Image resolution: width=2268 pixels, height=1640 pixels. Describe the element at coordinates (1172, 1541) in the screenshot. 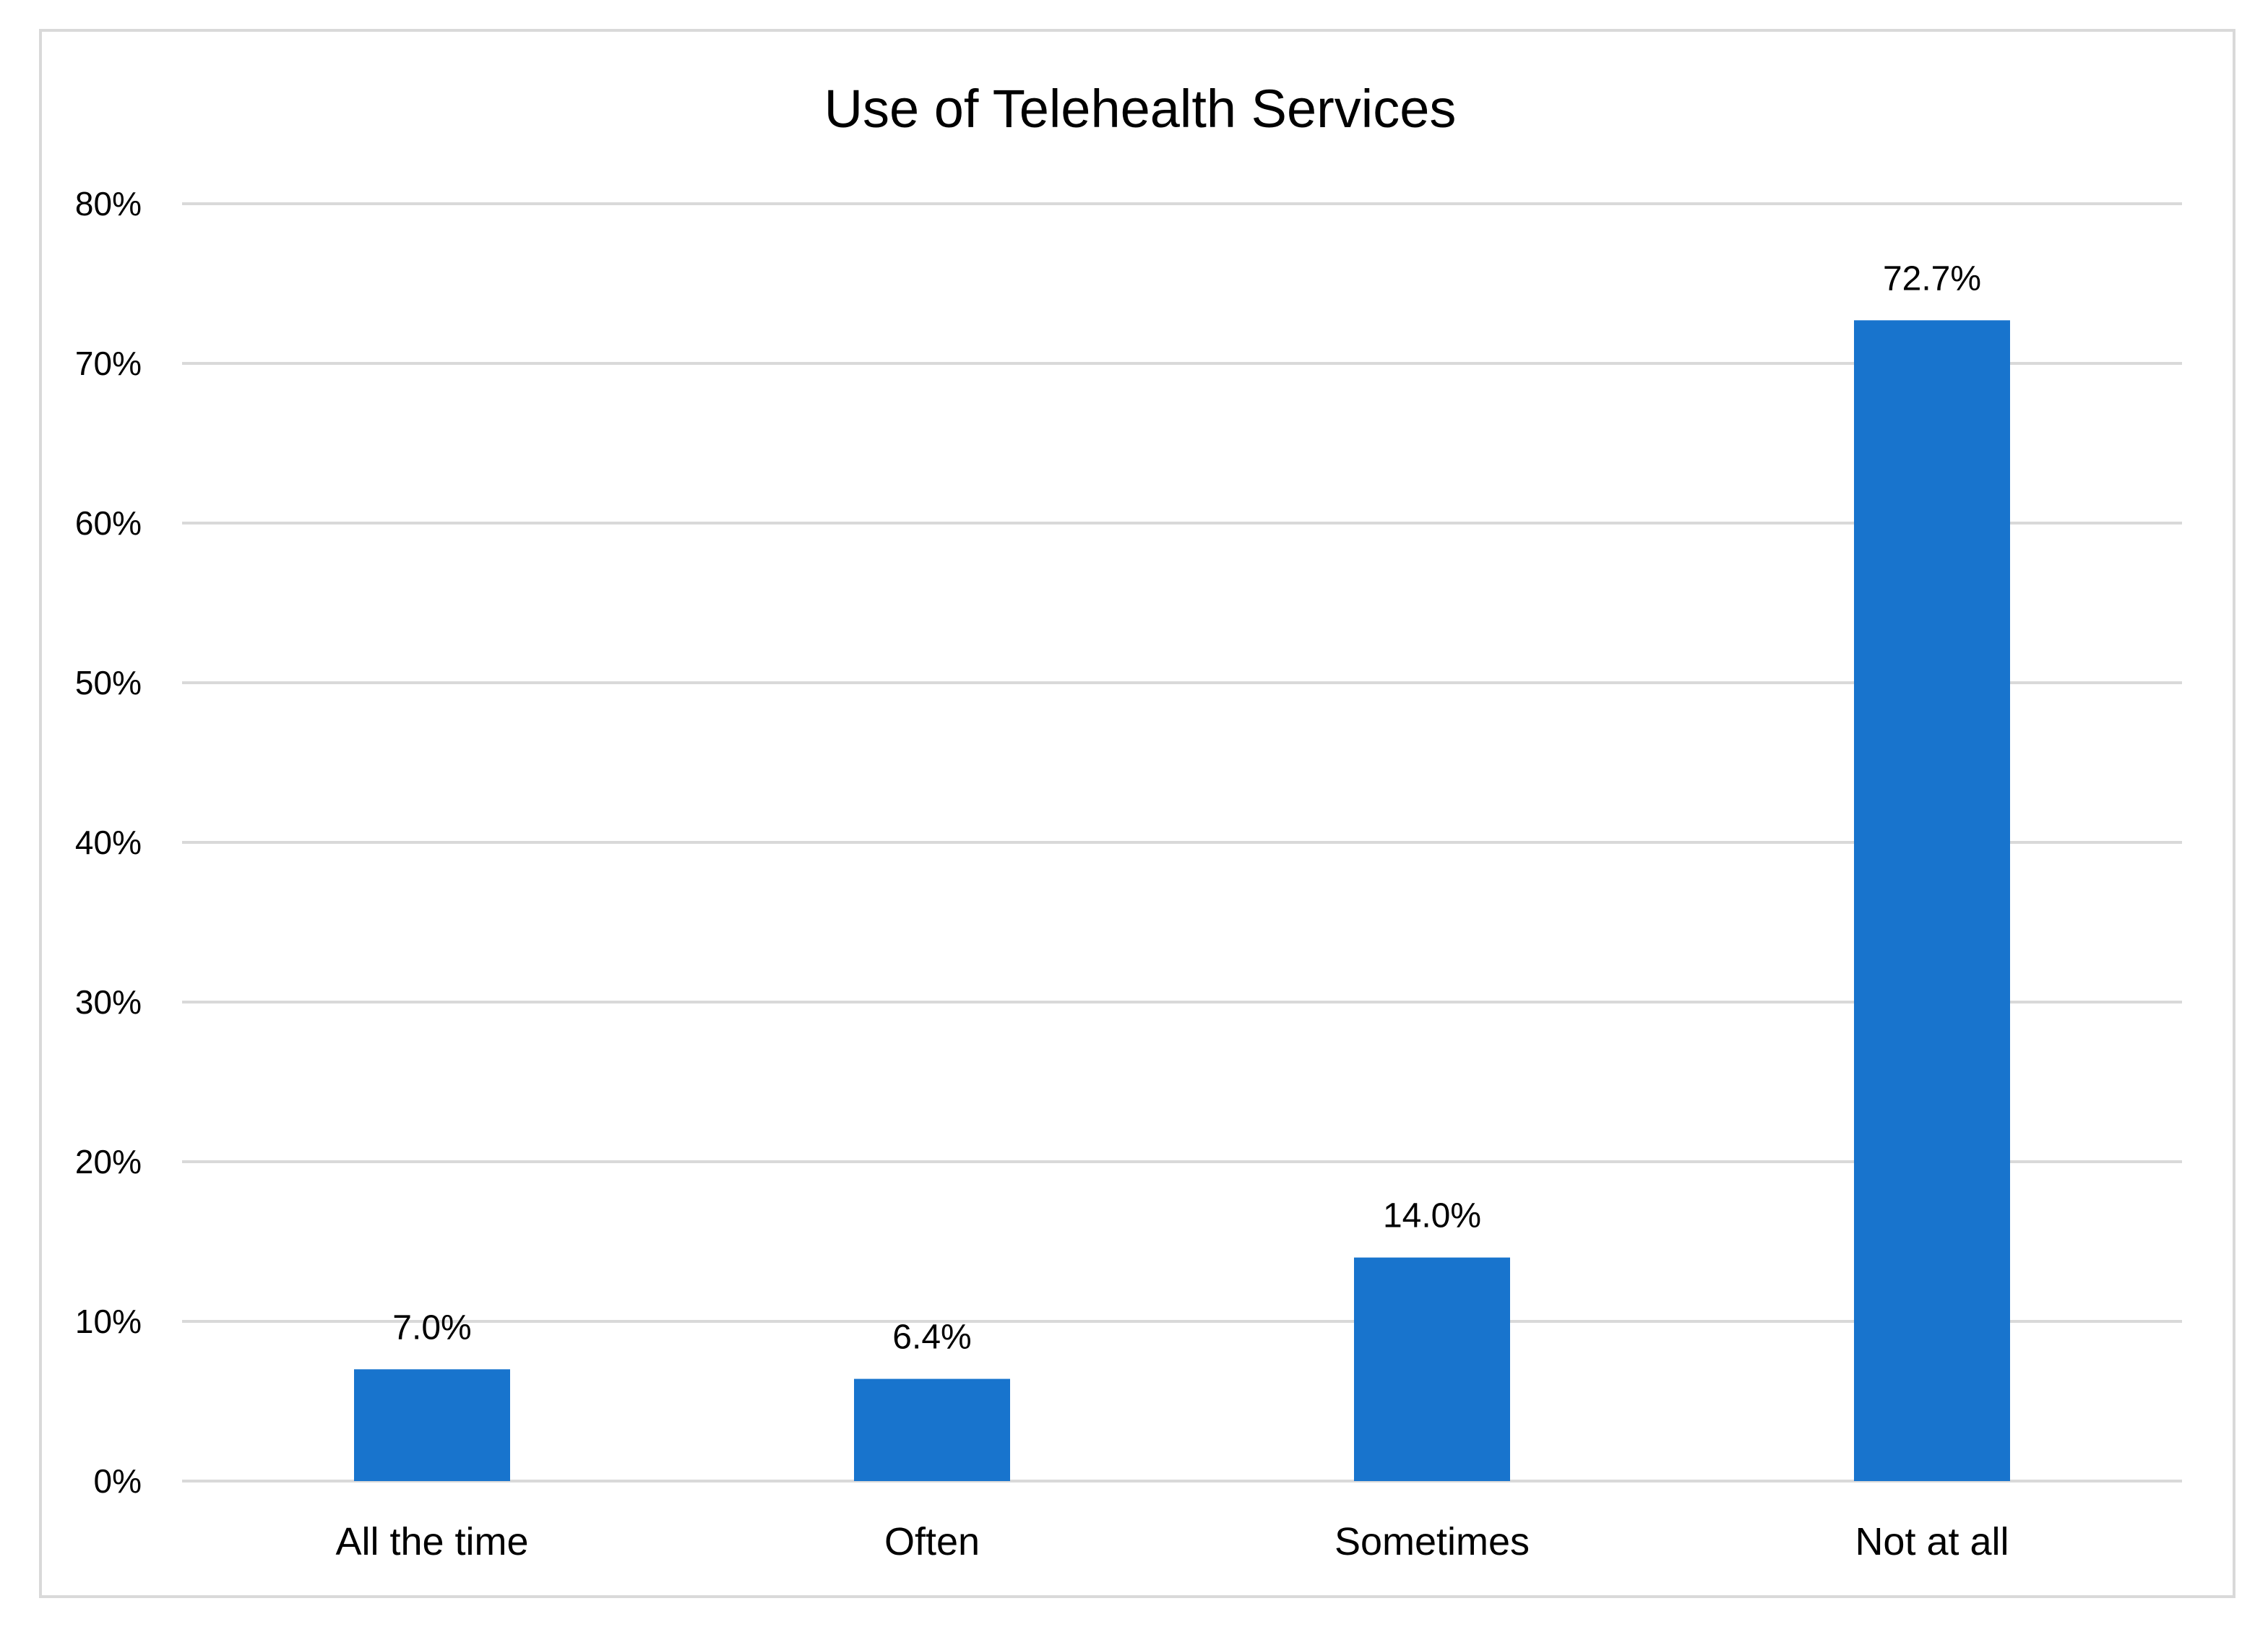

I see `x-axis-category-labels: All the time Often Sometimes Not at all` at that location.